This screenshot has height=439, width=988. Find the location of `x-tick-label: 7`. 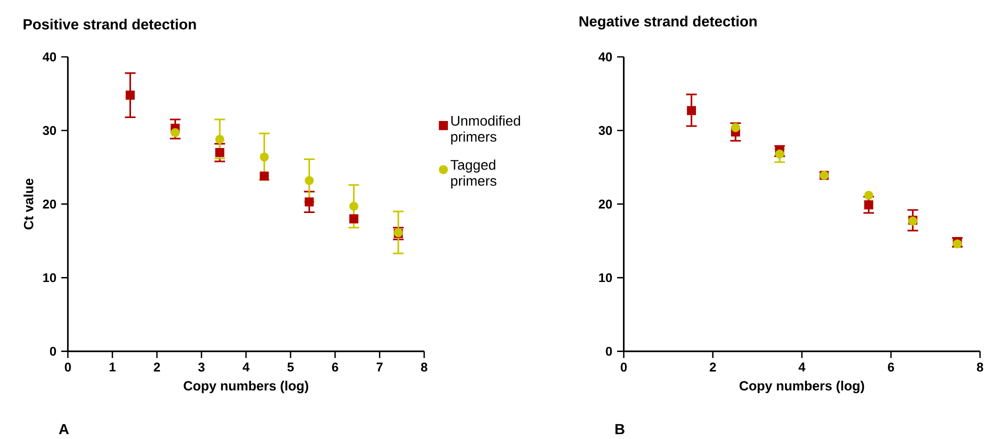

x-tick-label: 7 is located at coordinates (379, 367).